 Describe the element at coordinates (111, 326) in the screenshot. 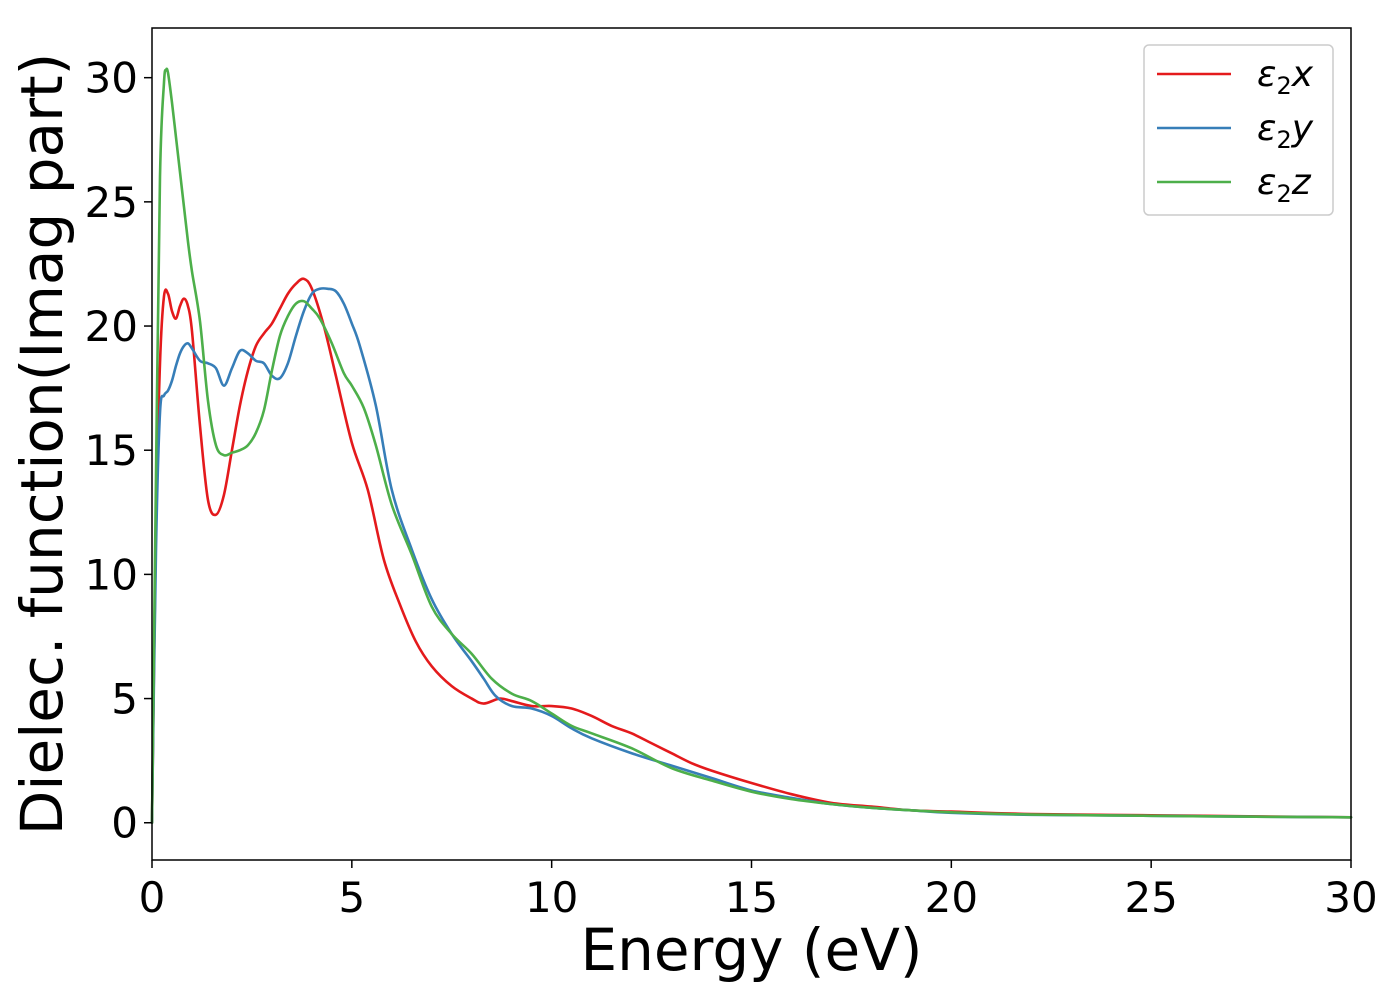

I see `y-tick-label: 20` at that location.